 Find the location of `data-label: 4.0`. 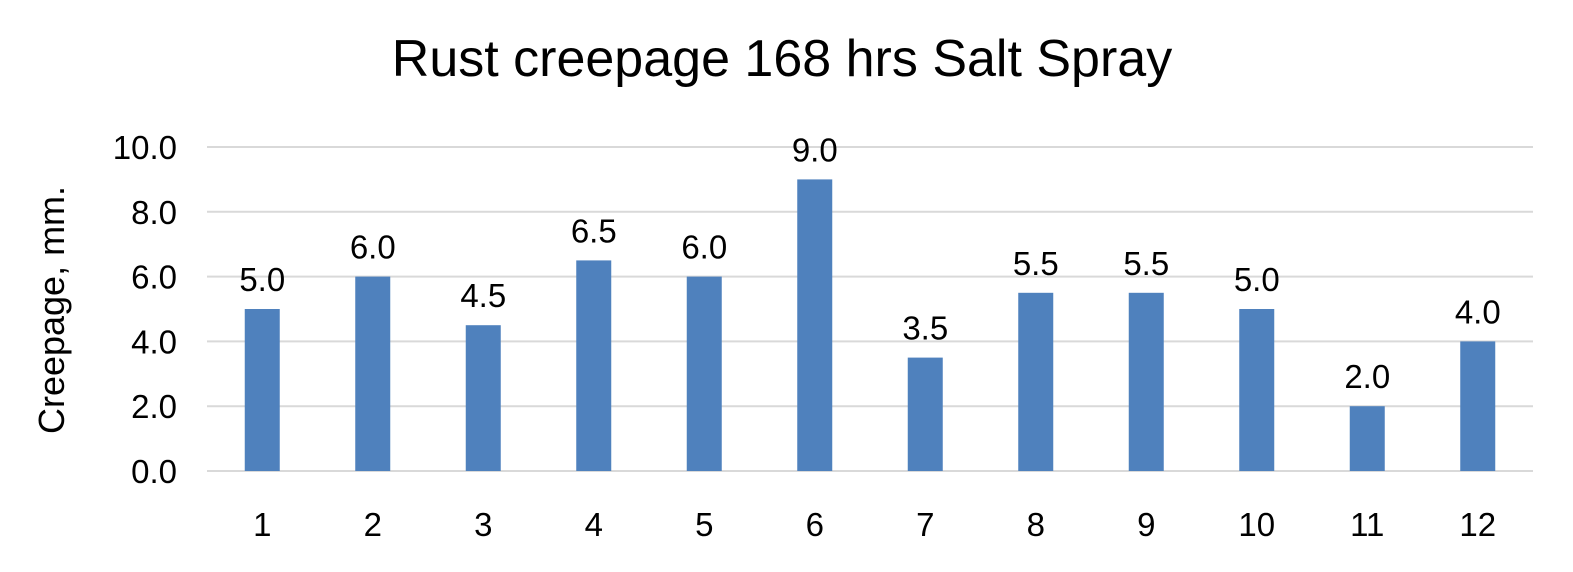

data-label: 4.0 is located at coordinates (1478, 311).